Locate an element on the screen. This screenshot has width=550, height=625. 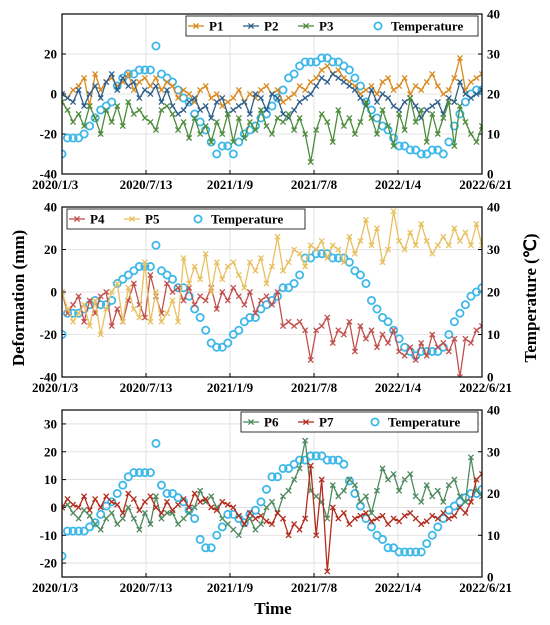
panel3-y-tick-label: -20 is located at coordinates (48, 563).